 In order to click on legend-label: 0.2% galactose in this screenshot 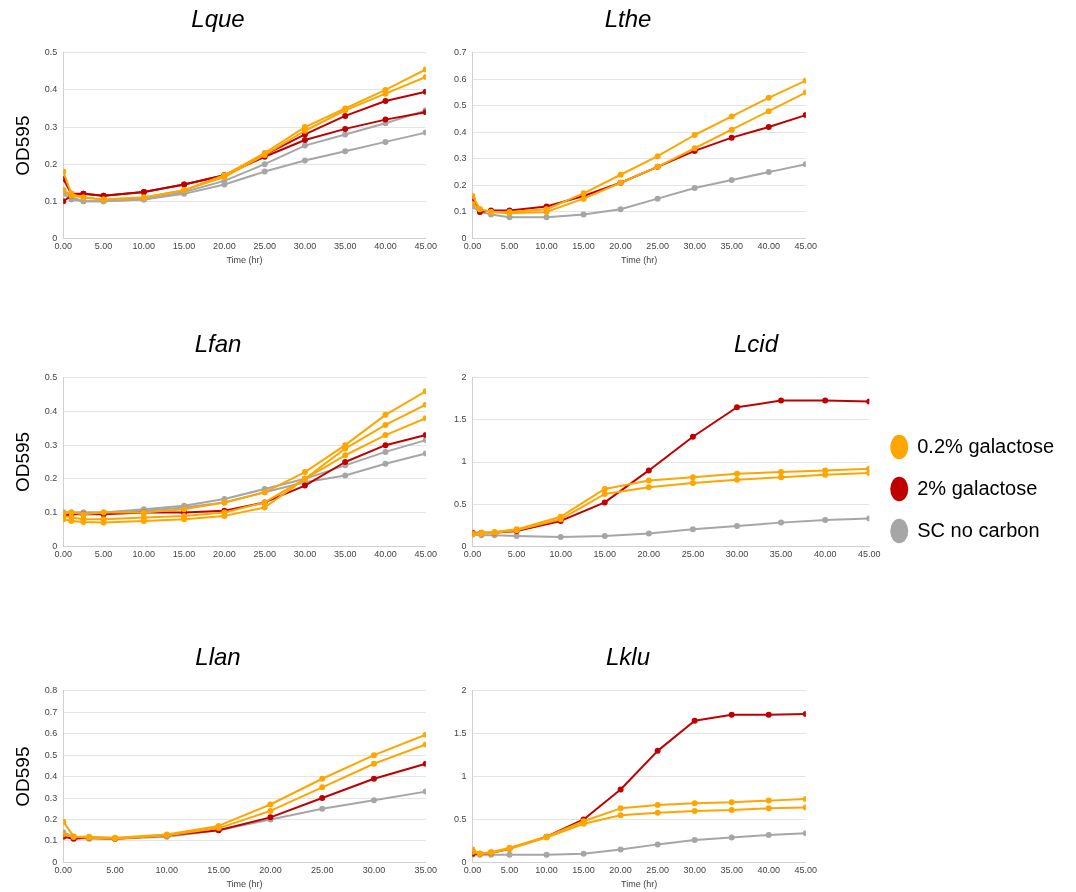, I will do `click(986, 445)`.